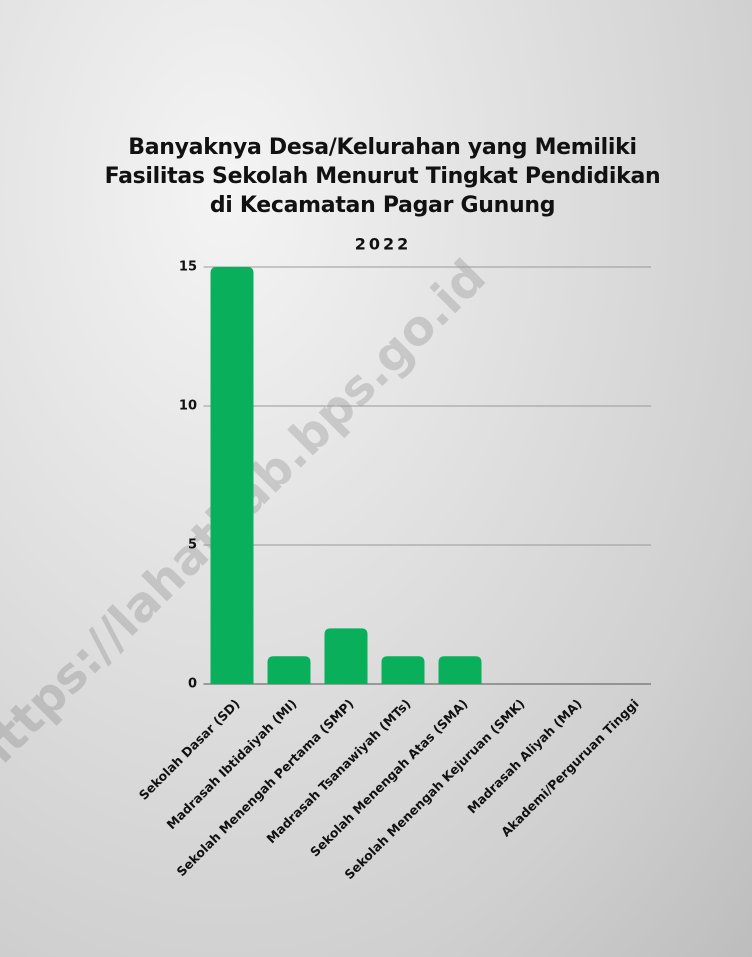 This screenshot has width=752, height=957. I want to click on x-tick-label: Sekolah Dasar (SD), so click(189, 749).